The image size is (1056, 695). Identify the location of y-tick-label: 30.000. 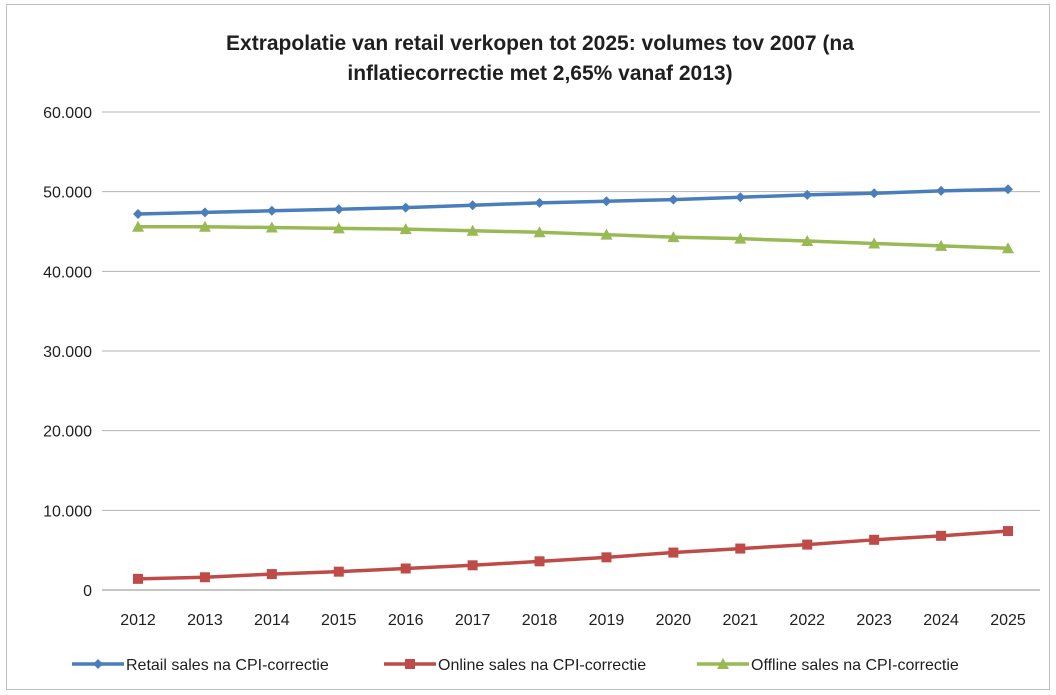
(67, 352).